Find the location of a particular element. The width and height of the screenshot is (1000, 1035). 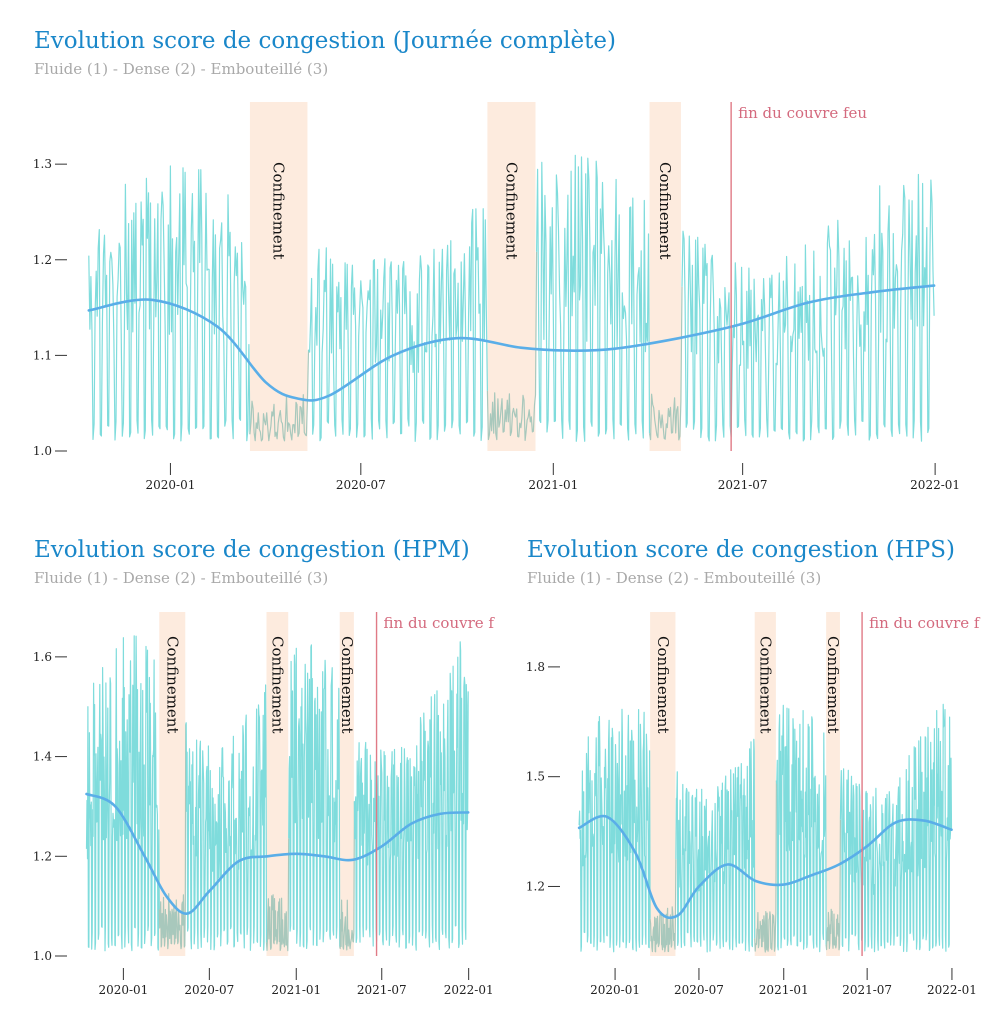

y-tick-label: 1.3 is located at coordinates (42, 164).